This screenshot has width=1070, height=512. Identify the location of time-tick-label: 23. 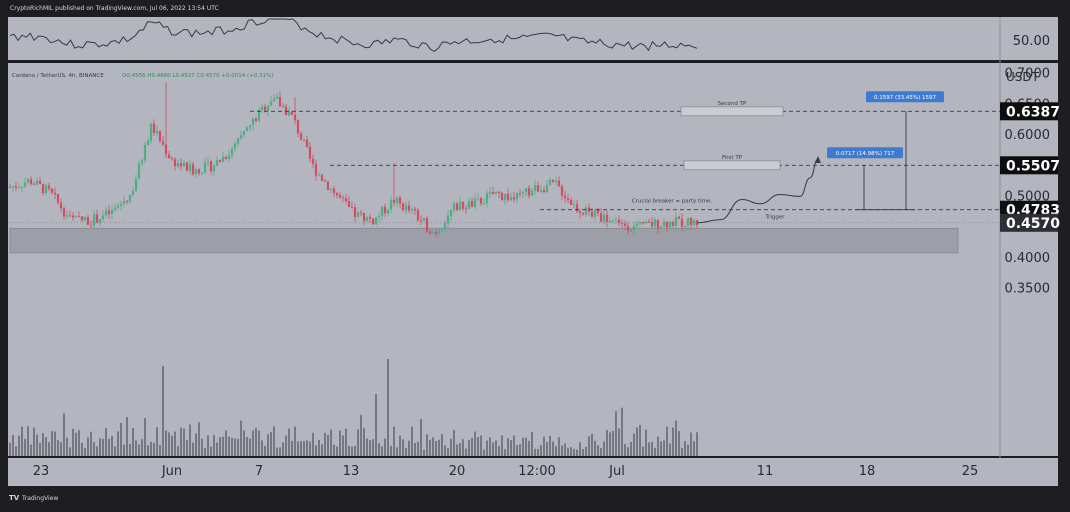
(41, 471).